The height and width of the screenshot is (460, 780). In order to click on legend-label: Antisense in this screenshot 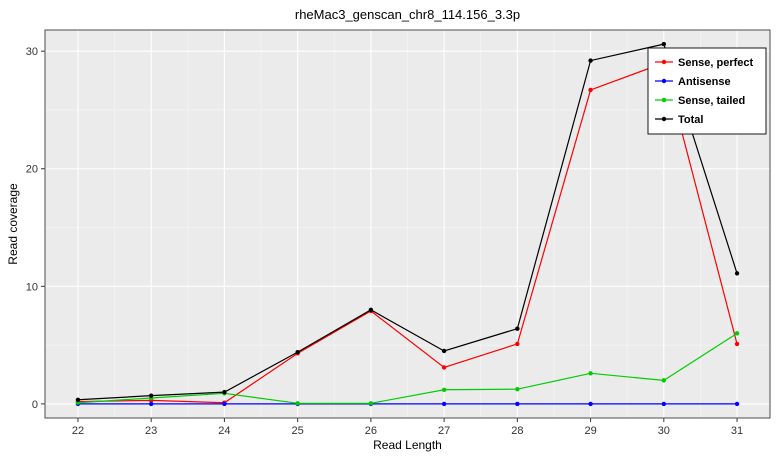, I will do `click(704, 82)`.